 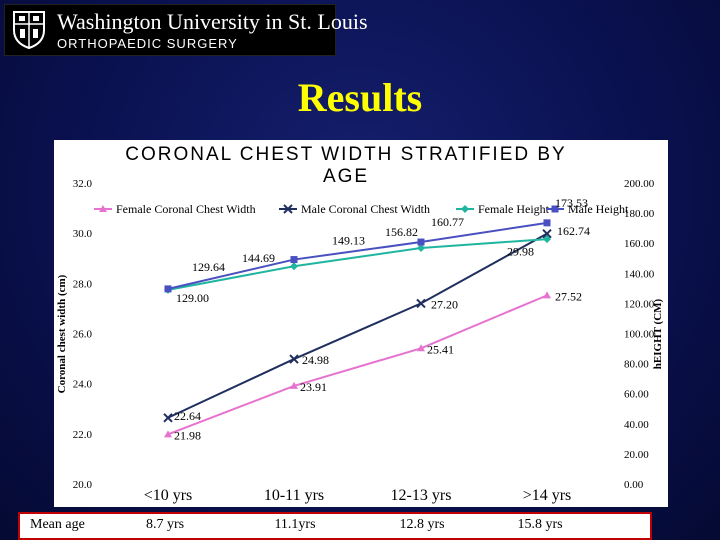 I want to click on data-label: 149.13, so click(x=348, y=241).